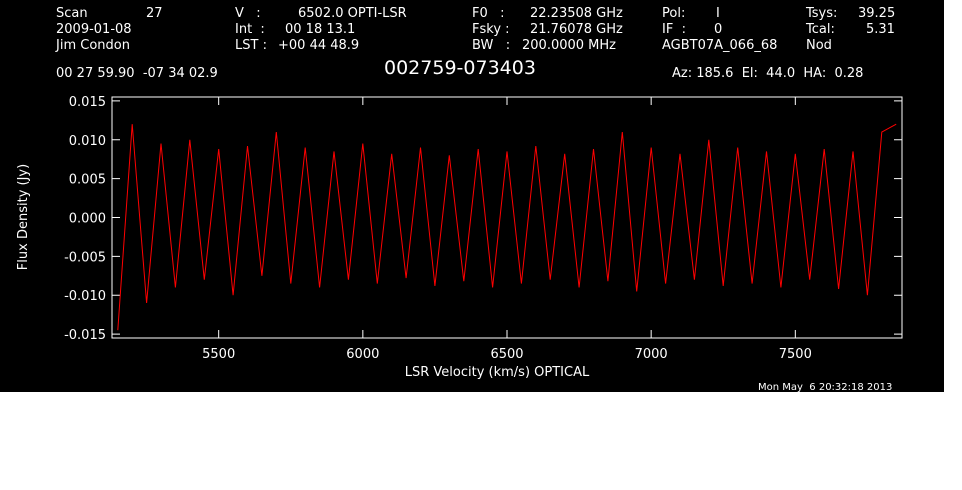 The height and width of the screenshot is (490, 962). What do you see at coordinates (795, 354) in the screenshot?
I see `x-tick-label: 7500` at bounding box center [795, 354].